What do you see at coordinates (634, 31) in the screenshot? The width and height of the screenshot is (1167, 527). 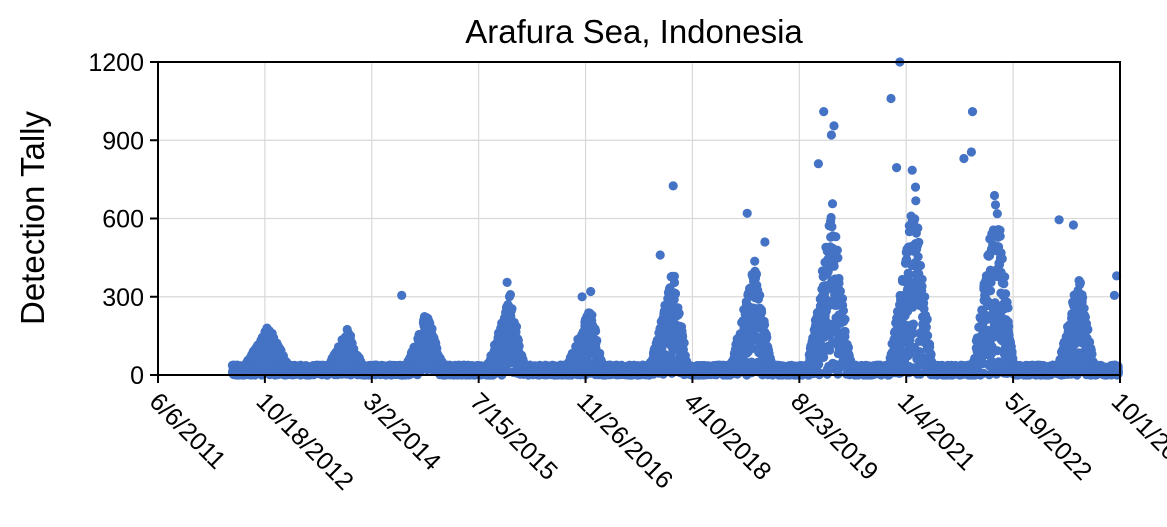 I see `chart-title: Arafura Sea, Indonesia` at bounding box center [634, 31].